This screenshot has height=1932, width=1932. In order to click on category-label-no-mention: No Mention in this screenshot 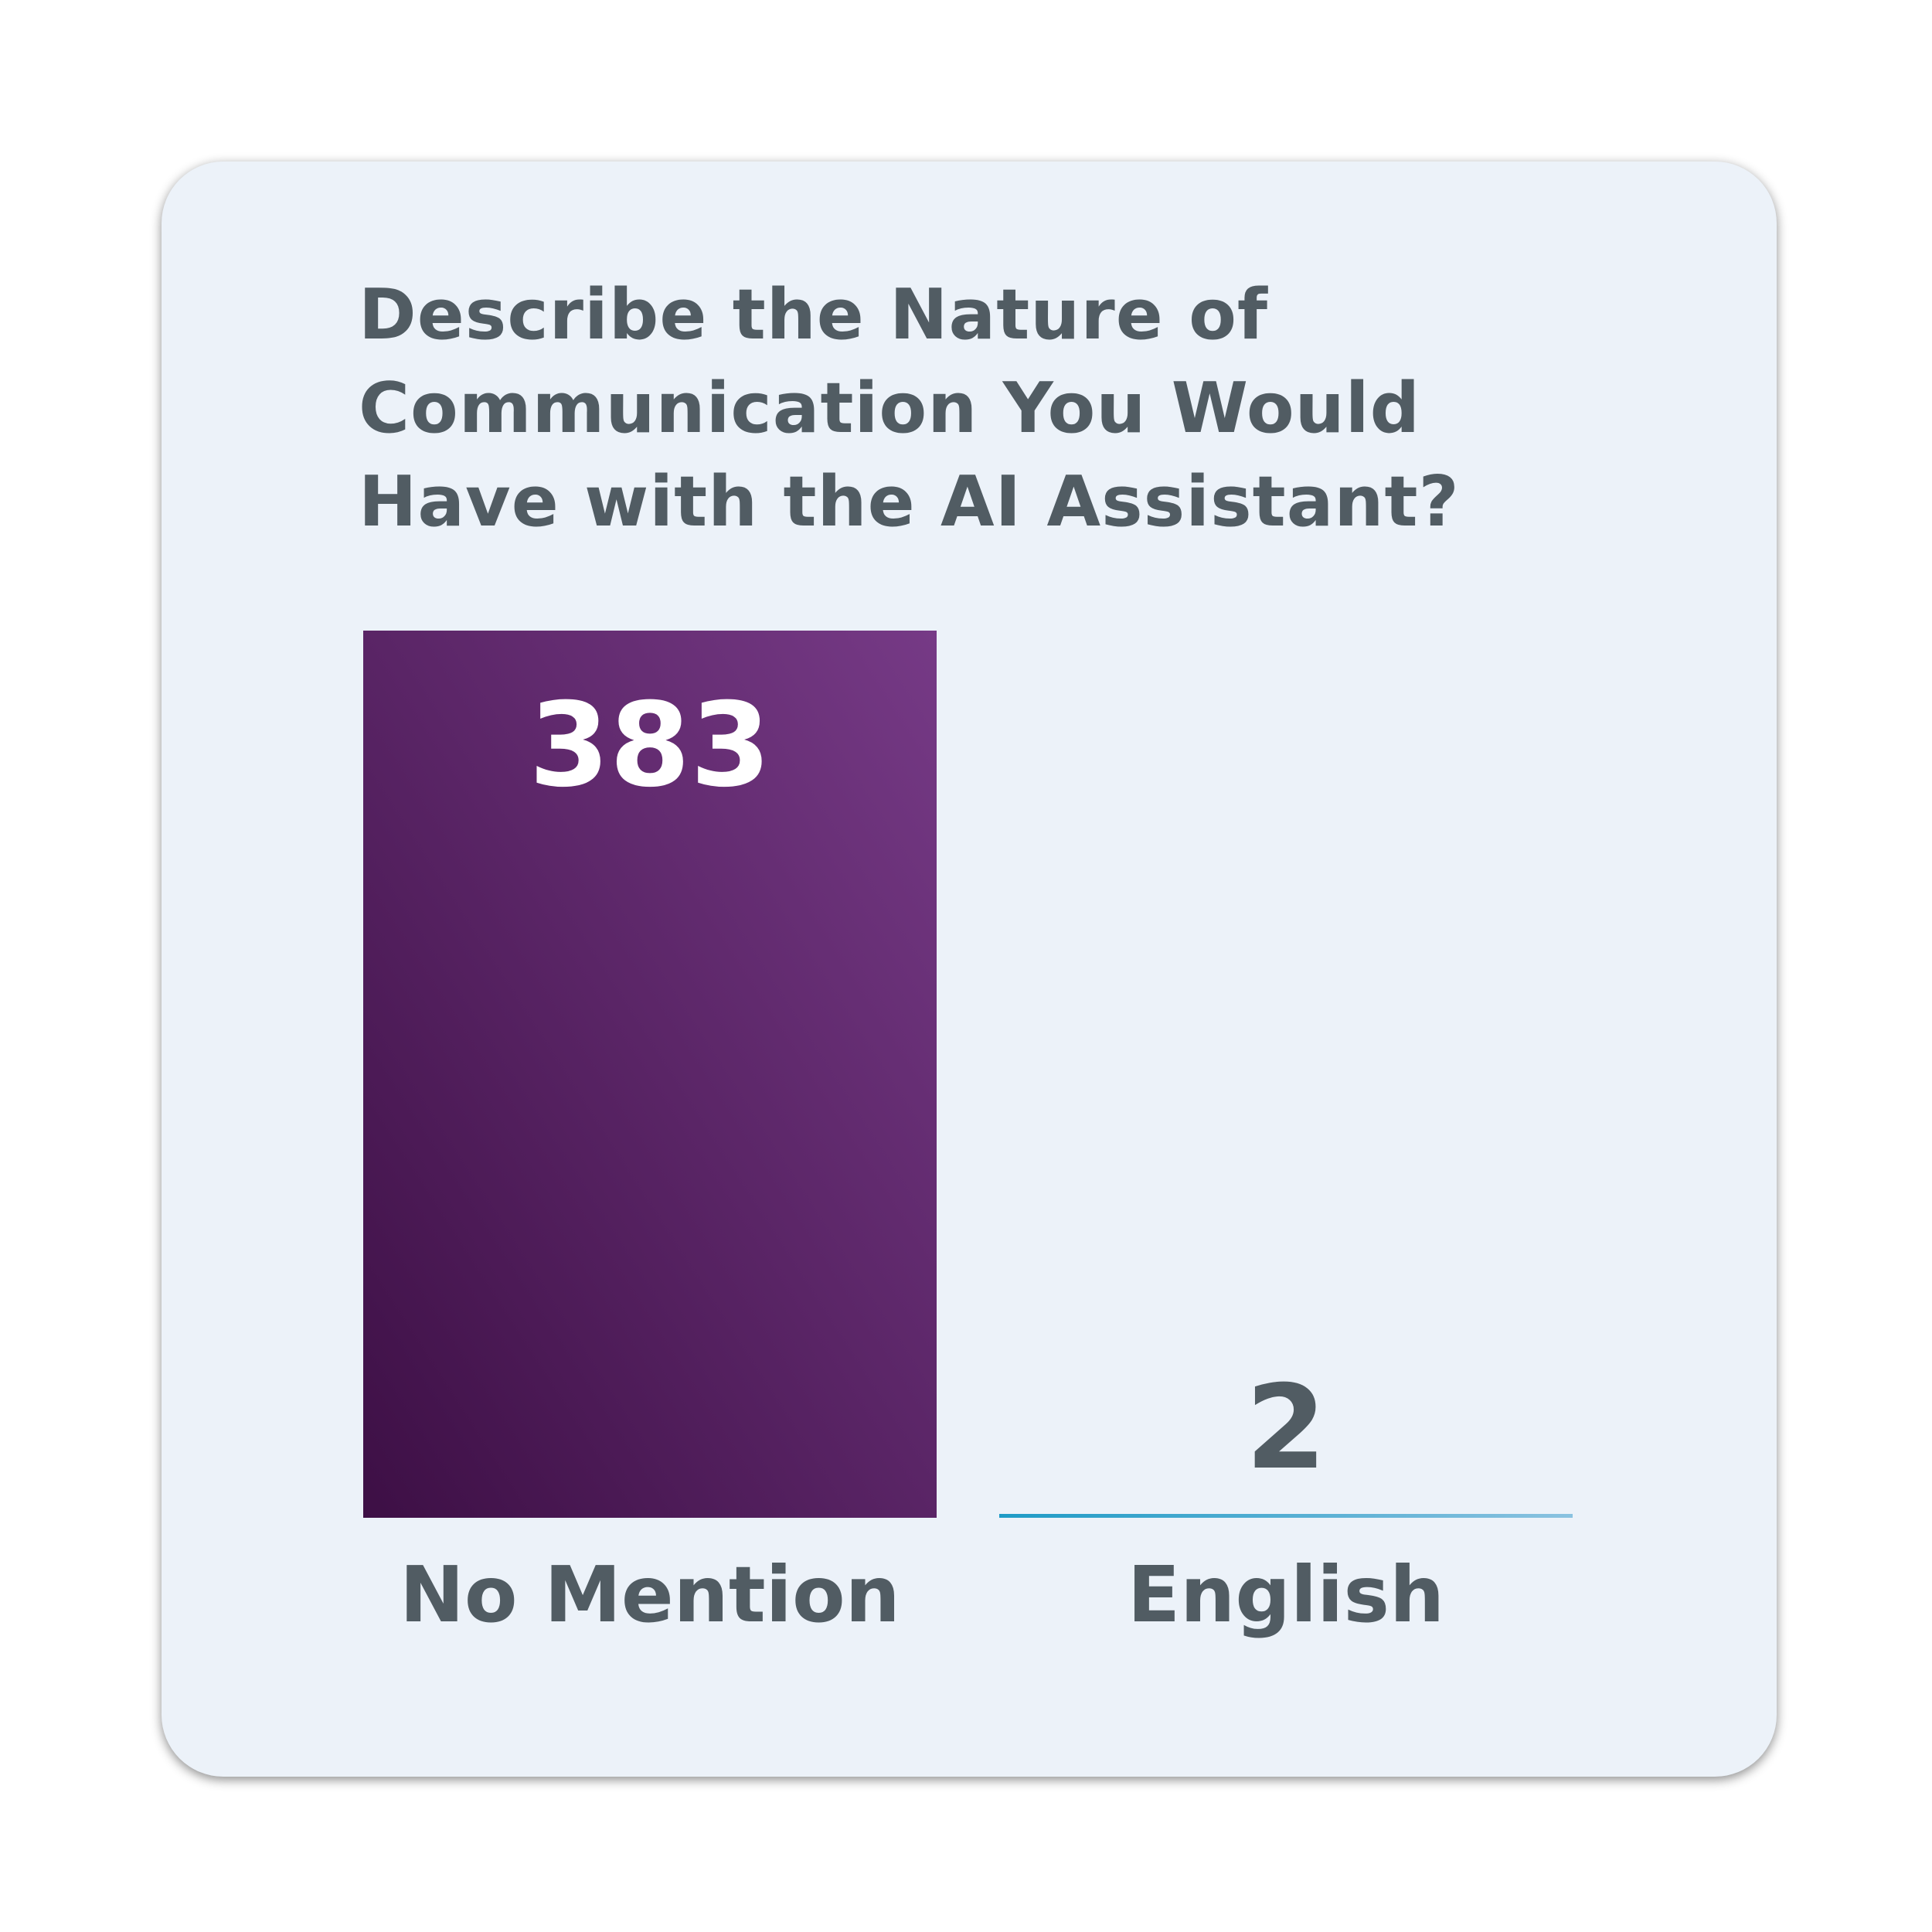, I will do `click(650, 1595)`.